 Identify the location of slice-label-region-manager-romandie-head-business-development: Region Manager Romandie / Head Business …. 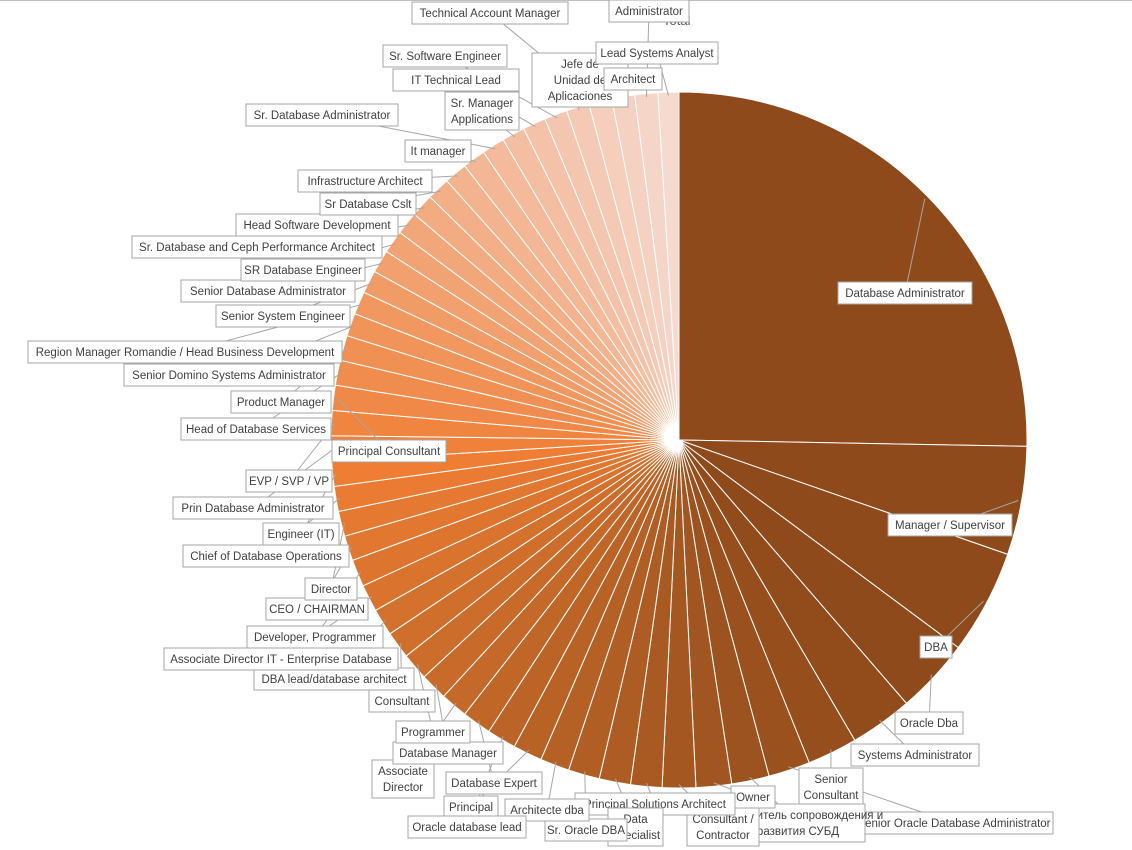
(185, 352).